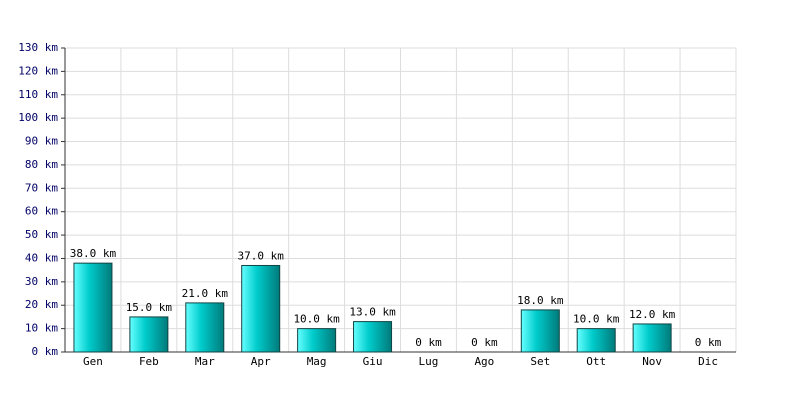  Describe the element at coordinates (429, 361) in the screenshot. I see `x-tick-label: Lug` at that location.